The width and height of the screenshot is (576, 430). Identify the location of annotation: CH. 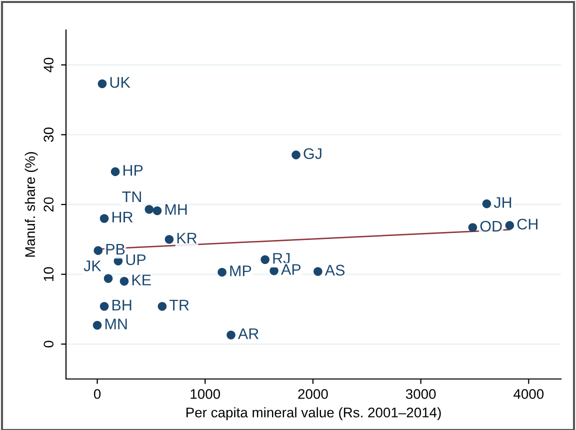
(527, 224).